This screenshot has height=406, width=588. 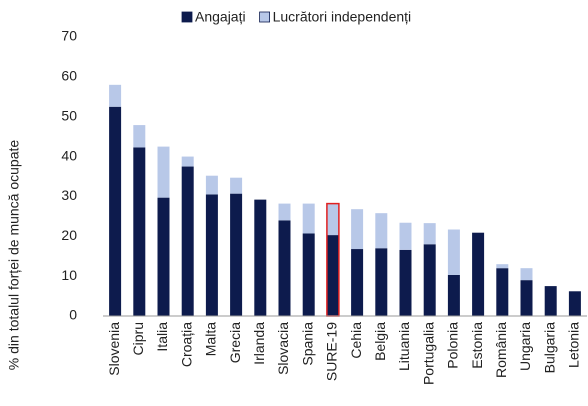 I want to click on x-tick-label: Letonia, so click(x=574, y=345).